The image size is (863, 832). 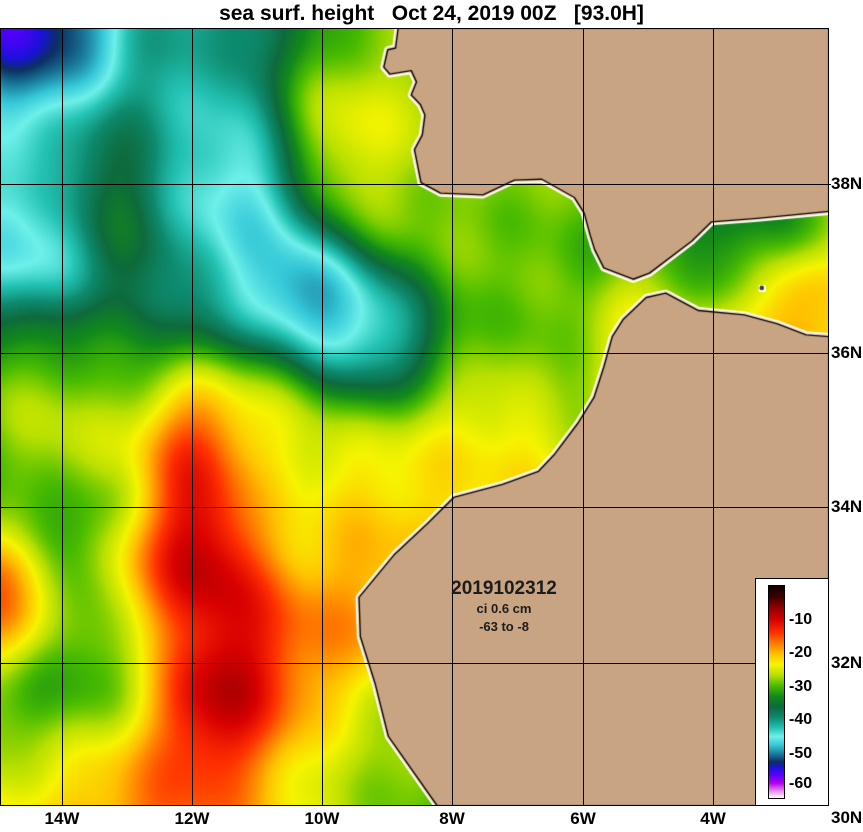 What do you see at coordinates (414, 819) in the screenshot?
I see `longitude-axis: 14W 12W 10W 8W 6W 4W` at bounding box center [414, 819].